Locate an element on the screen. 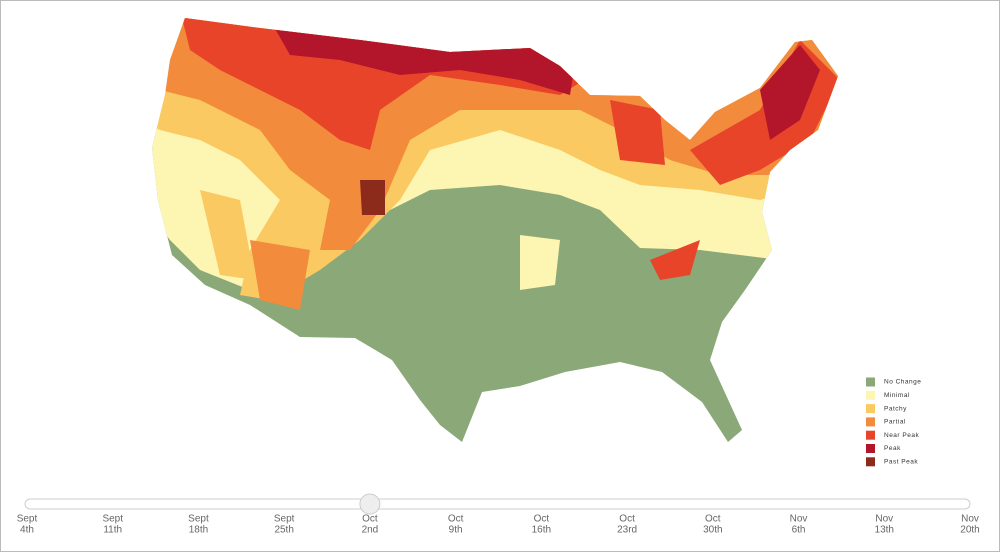  legend-label: No Change is located at coordinates (902, 382).